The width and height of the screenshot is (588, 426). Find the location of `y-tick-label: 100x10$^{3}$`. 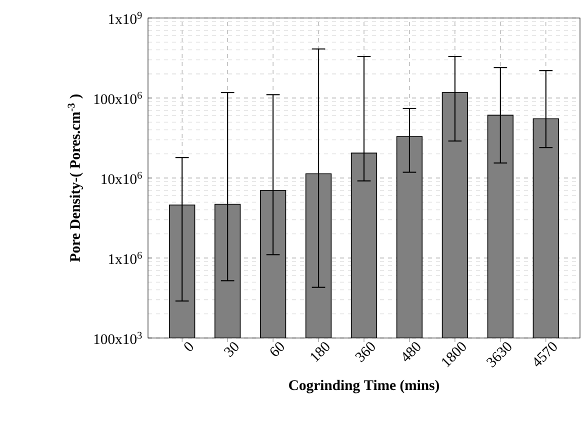

y-tick-label: 100x10$^{3}$ is located at coordinates (118, 338).